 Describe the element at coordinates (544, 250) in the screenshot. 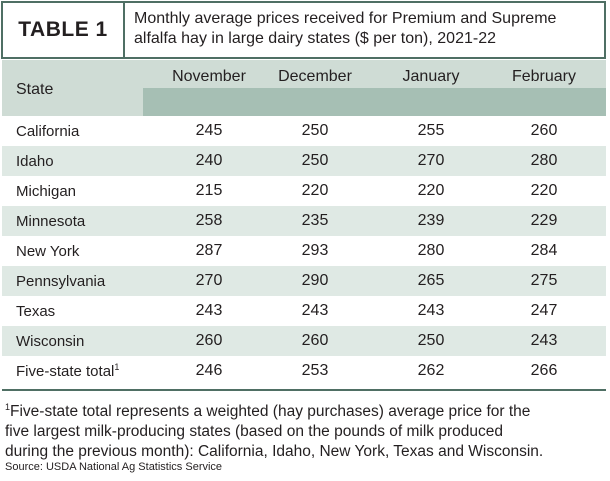

I see `cell-value: 284` at that location.